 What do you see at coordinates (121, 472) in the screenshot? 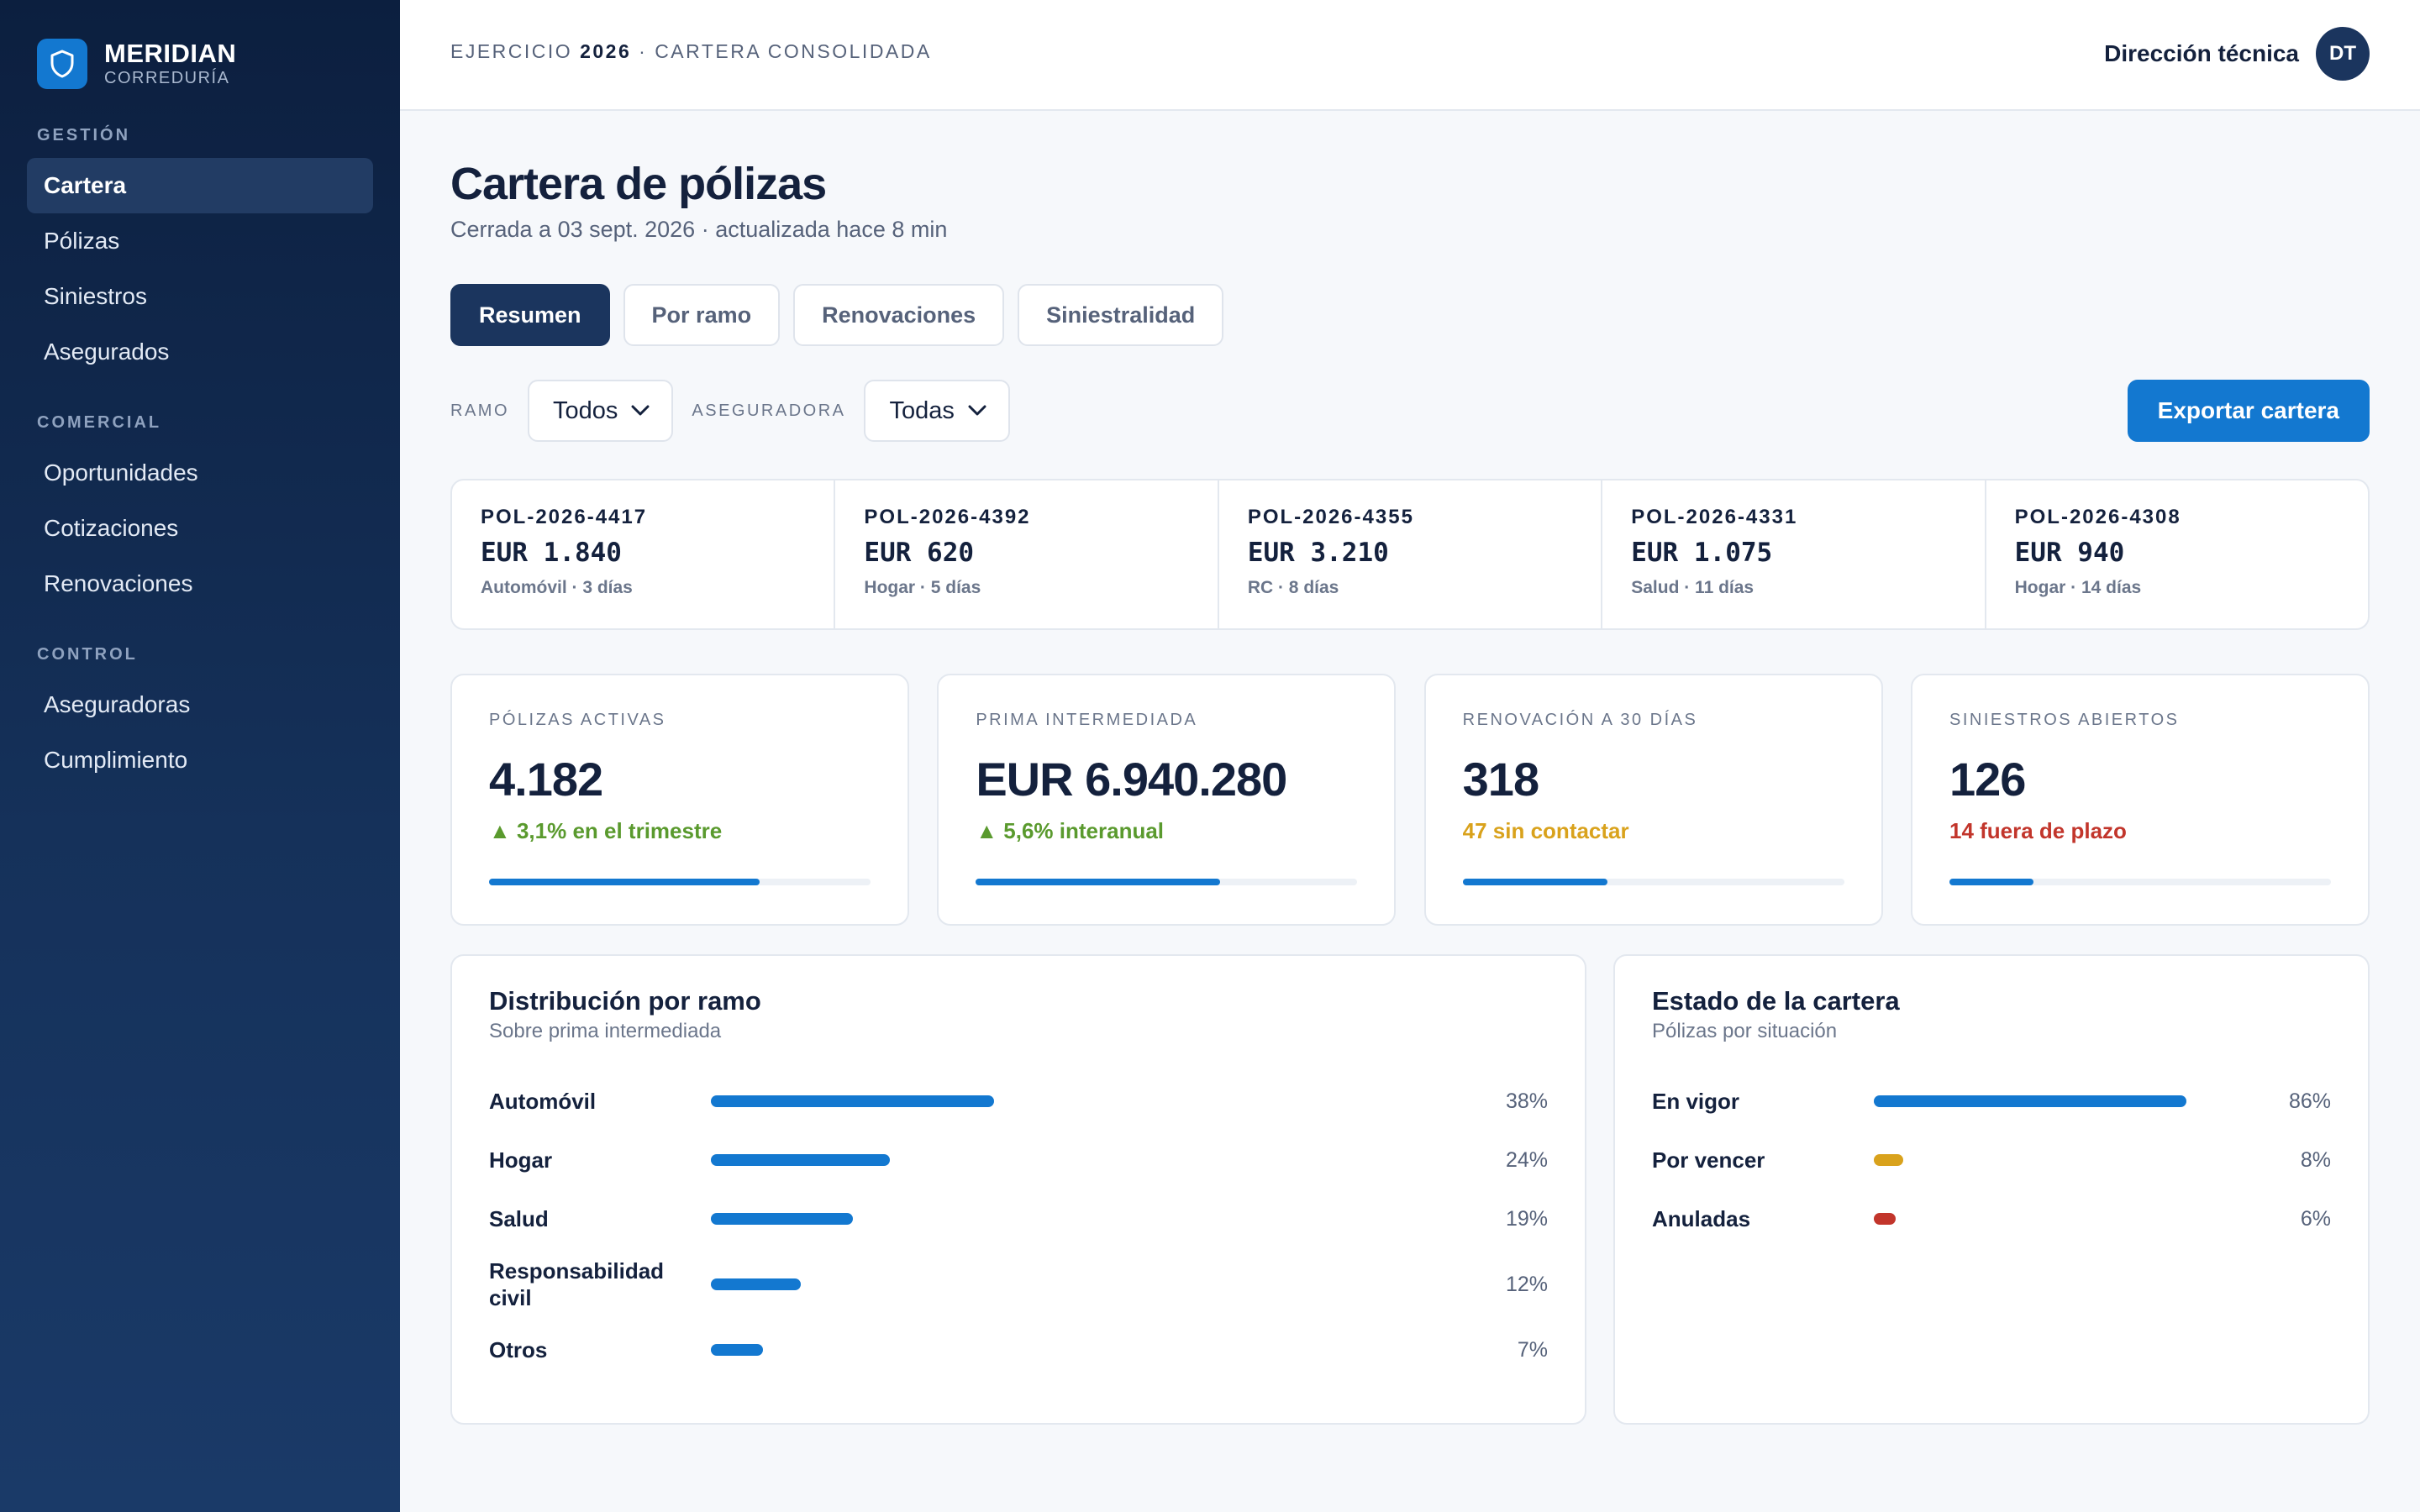
I see `sidebar-item-oportunidades: Oportunidades` at bounding box center [121, 472].